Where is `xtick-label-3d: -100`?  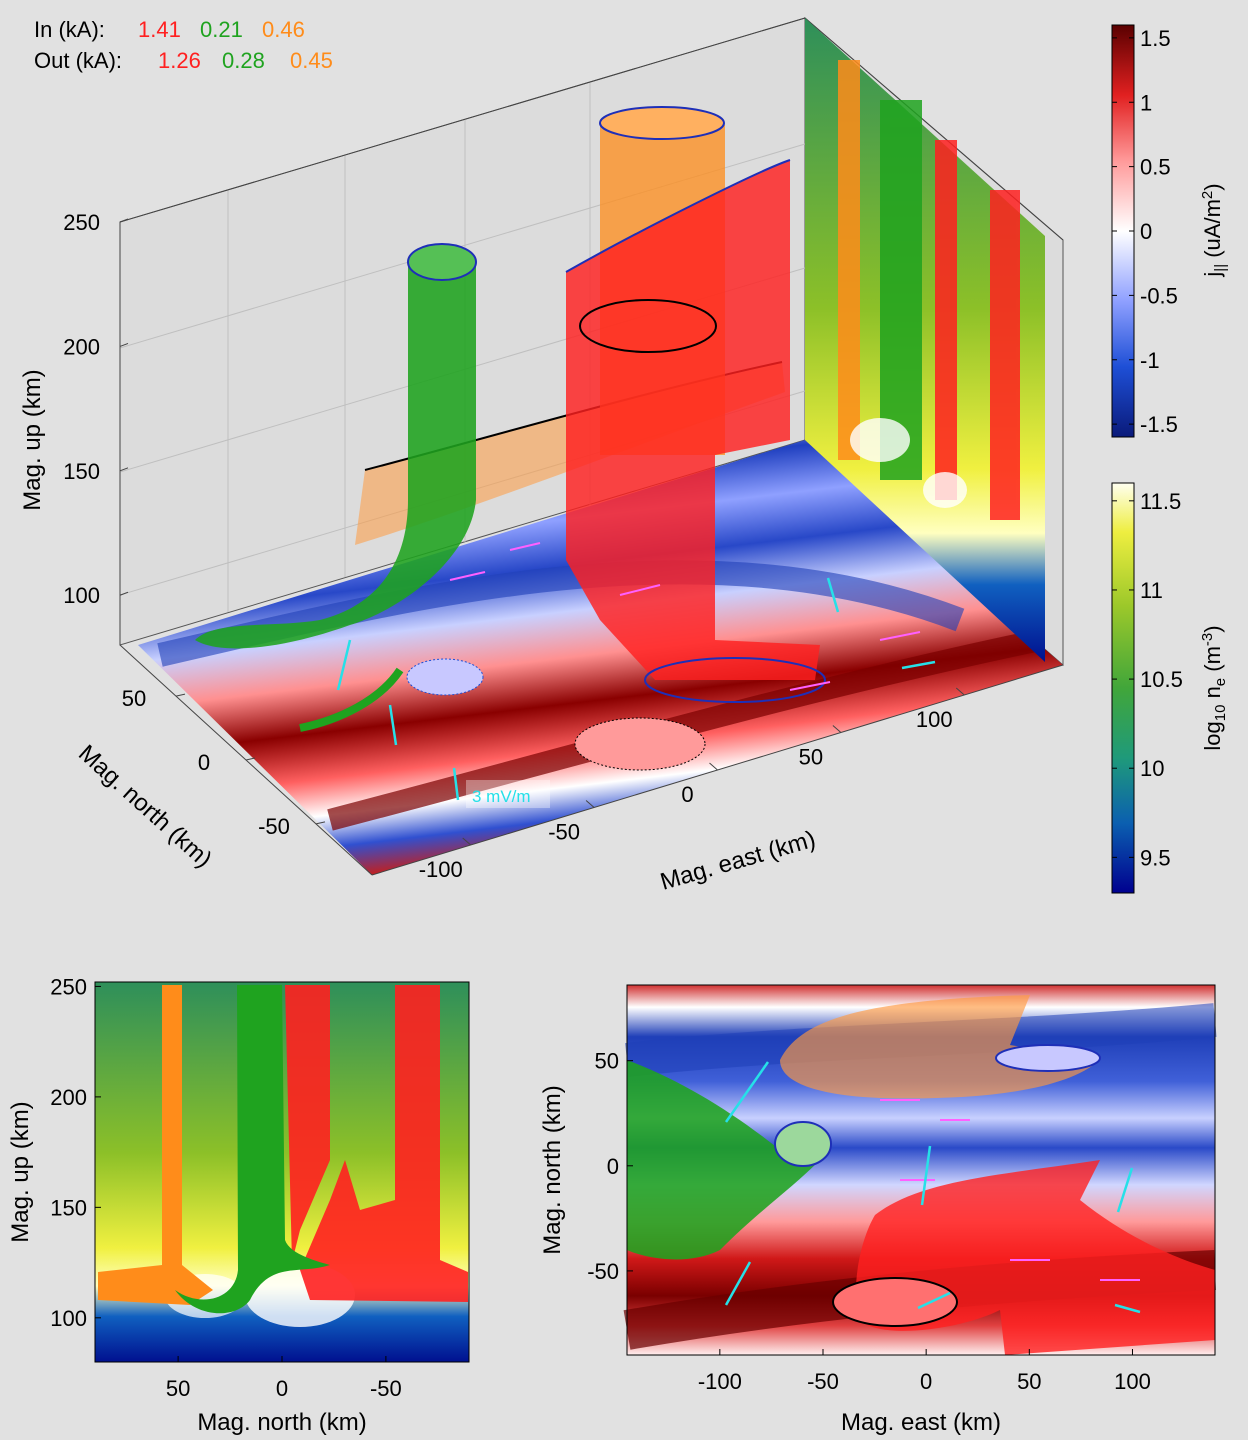 xtick-label-3d: -100 is located at coordinates (441, 869).